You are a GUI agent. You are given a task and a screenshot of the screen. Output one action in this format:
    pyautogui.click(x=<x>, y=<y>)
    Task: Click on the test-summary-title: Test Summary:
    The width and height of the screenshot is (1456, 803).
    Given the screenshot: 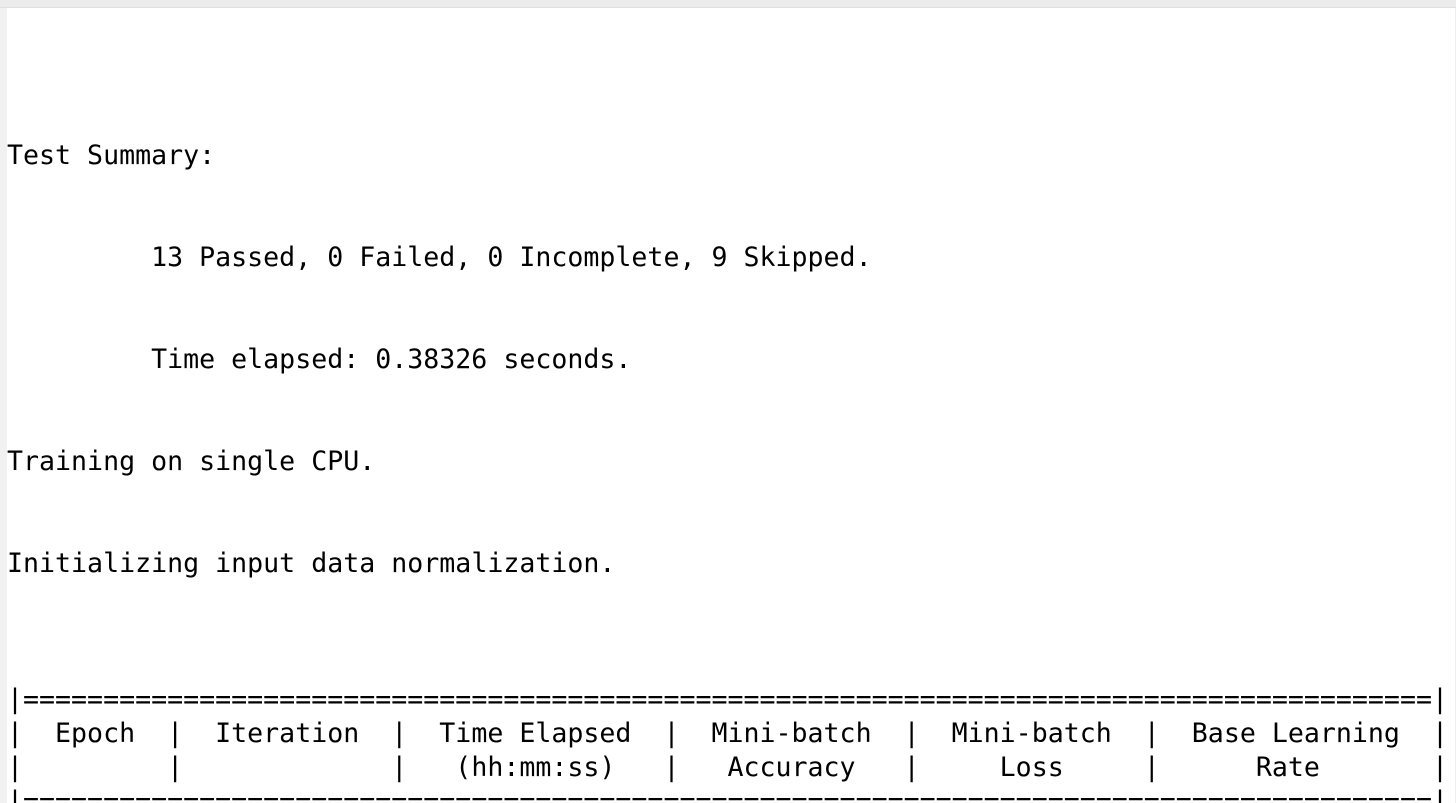 What is the action you would take?
    pyautogui.click(x=111, y=155)
    